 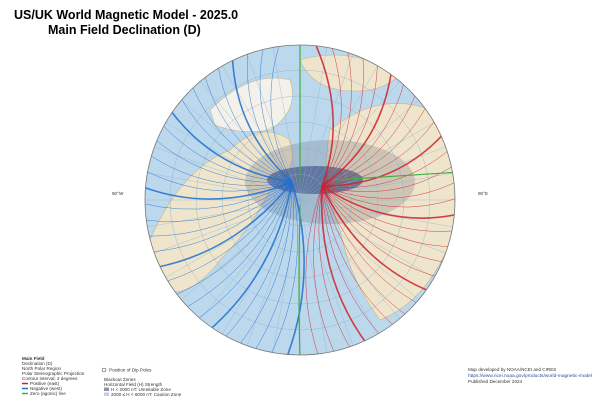 I want to click on agonic-line, so click(x=299, y=279).